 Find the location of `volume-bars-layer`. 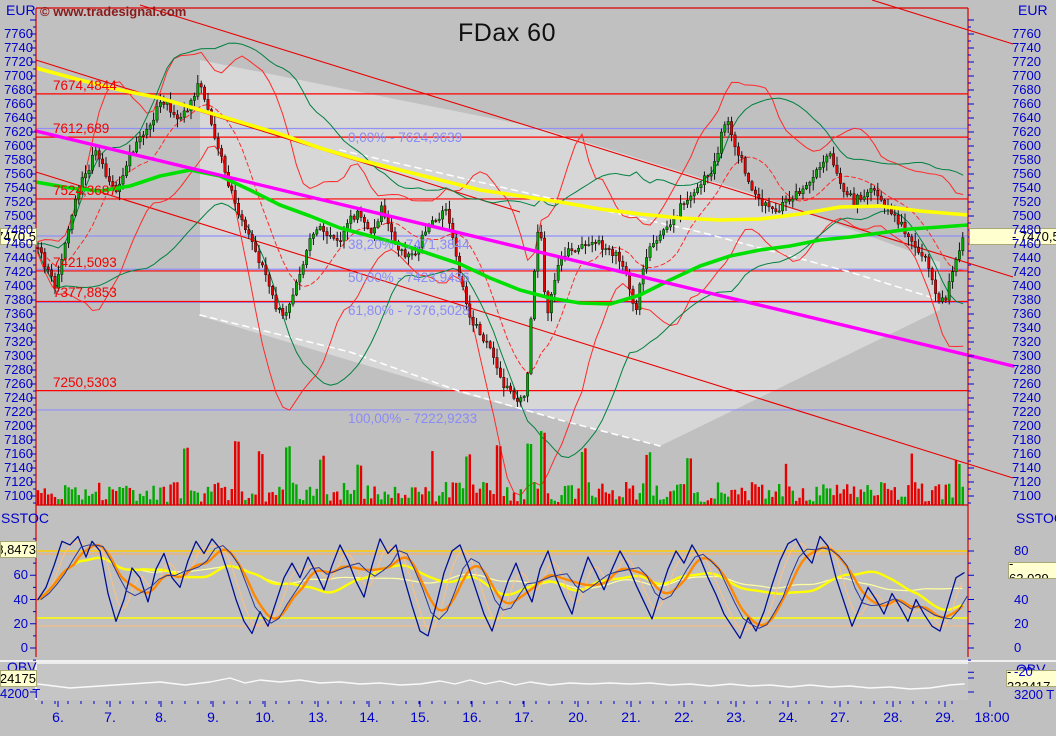

volume-bars-layer is located at coordinates (500, 467).